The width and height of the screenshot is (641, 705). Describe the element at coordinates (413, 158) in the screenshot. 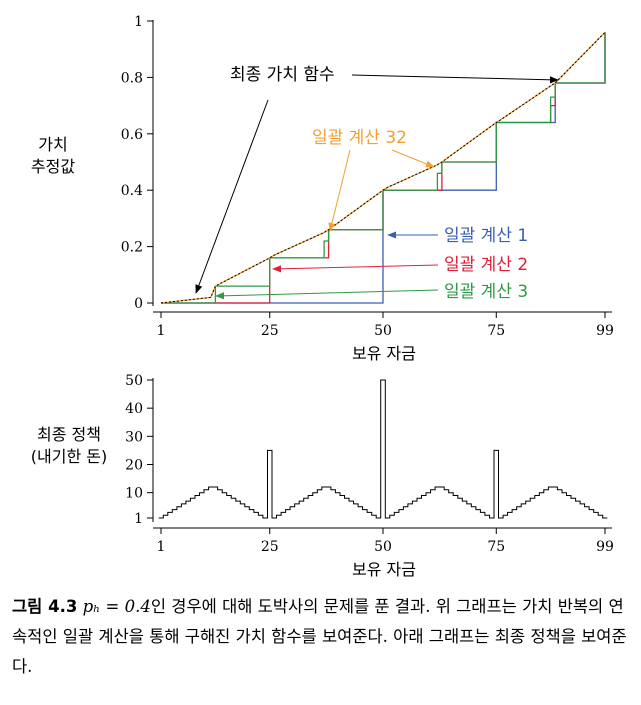

I see `annotation-sweep-32-arrow-right` at that location.